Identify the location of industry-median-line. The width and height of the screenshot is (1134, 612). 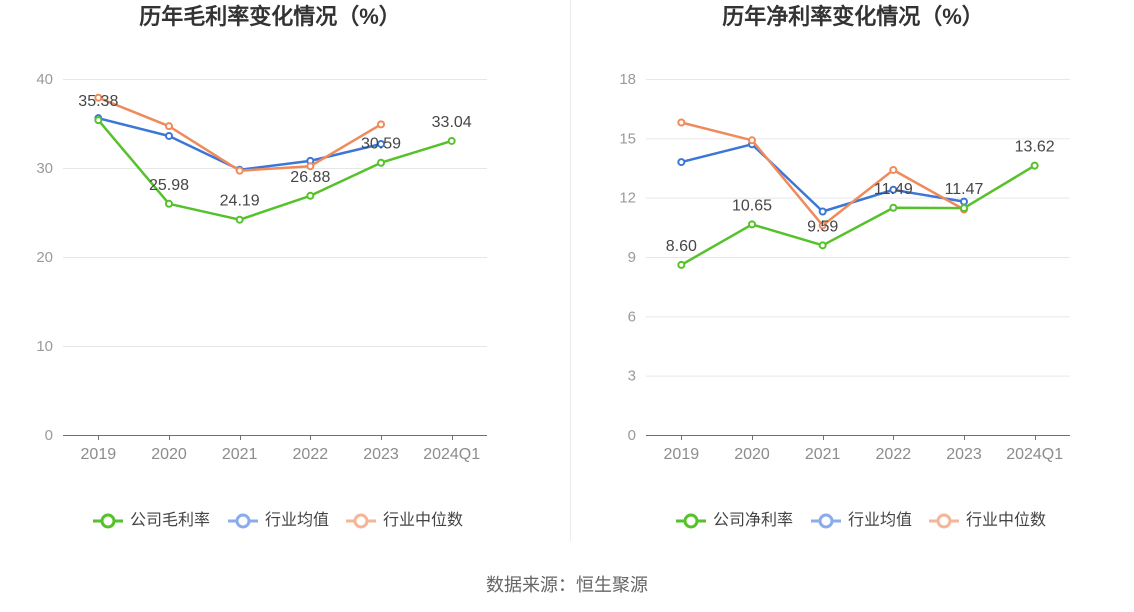
(240, 134).